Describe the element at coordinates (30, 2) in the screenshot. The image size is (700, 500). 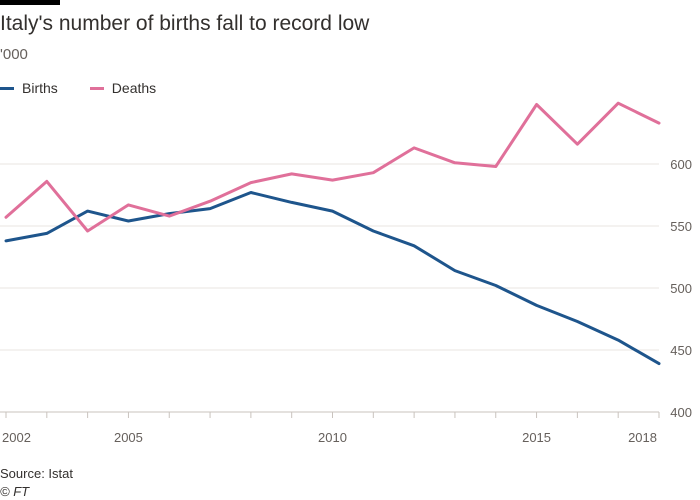
I see `brand-bar` at that location.